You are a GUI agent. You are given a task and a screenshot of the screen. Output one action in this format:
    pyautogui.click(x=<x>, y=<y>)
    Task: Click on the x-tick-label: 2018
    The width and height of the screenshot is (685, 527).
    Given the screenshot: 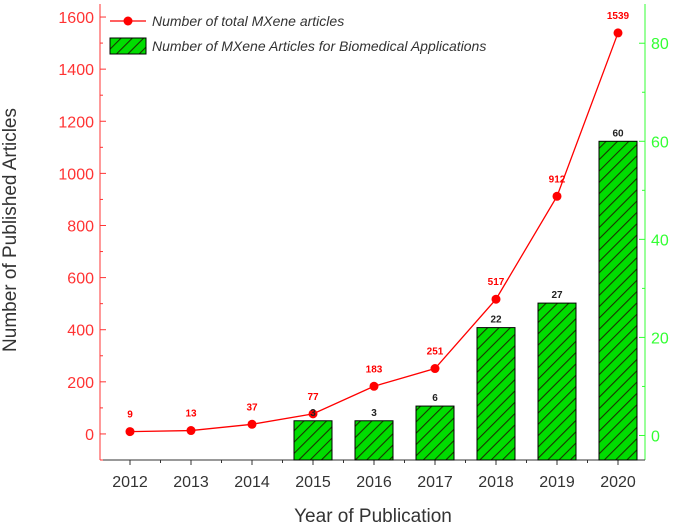 What is the action you would take?
    pyautogui.click(x=496, y=482)
    